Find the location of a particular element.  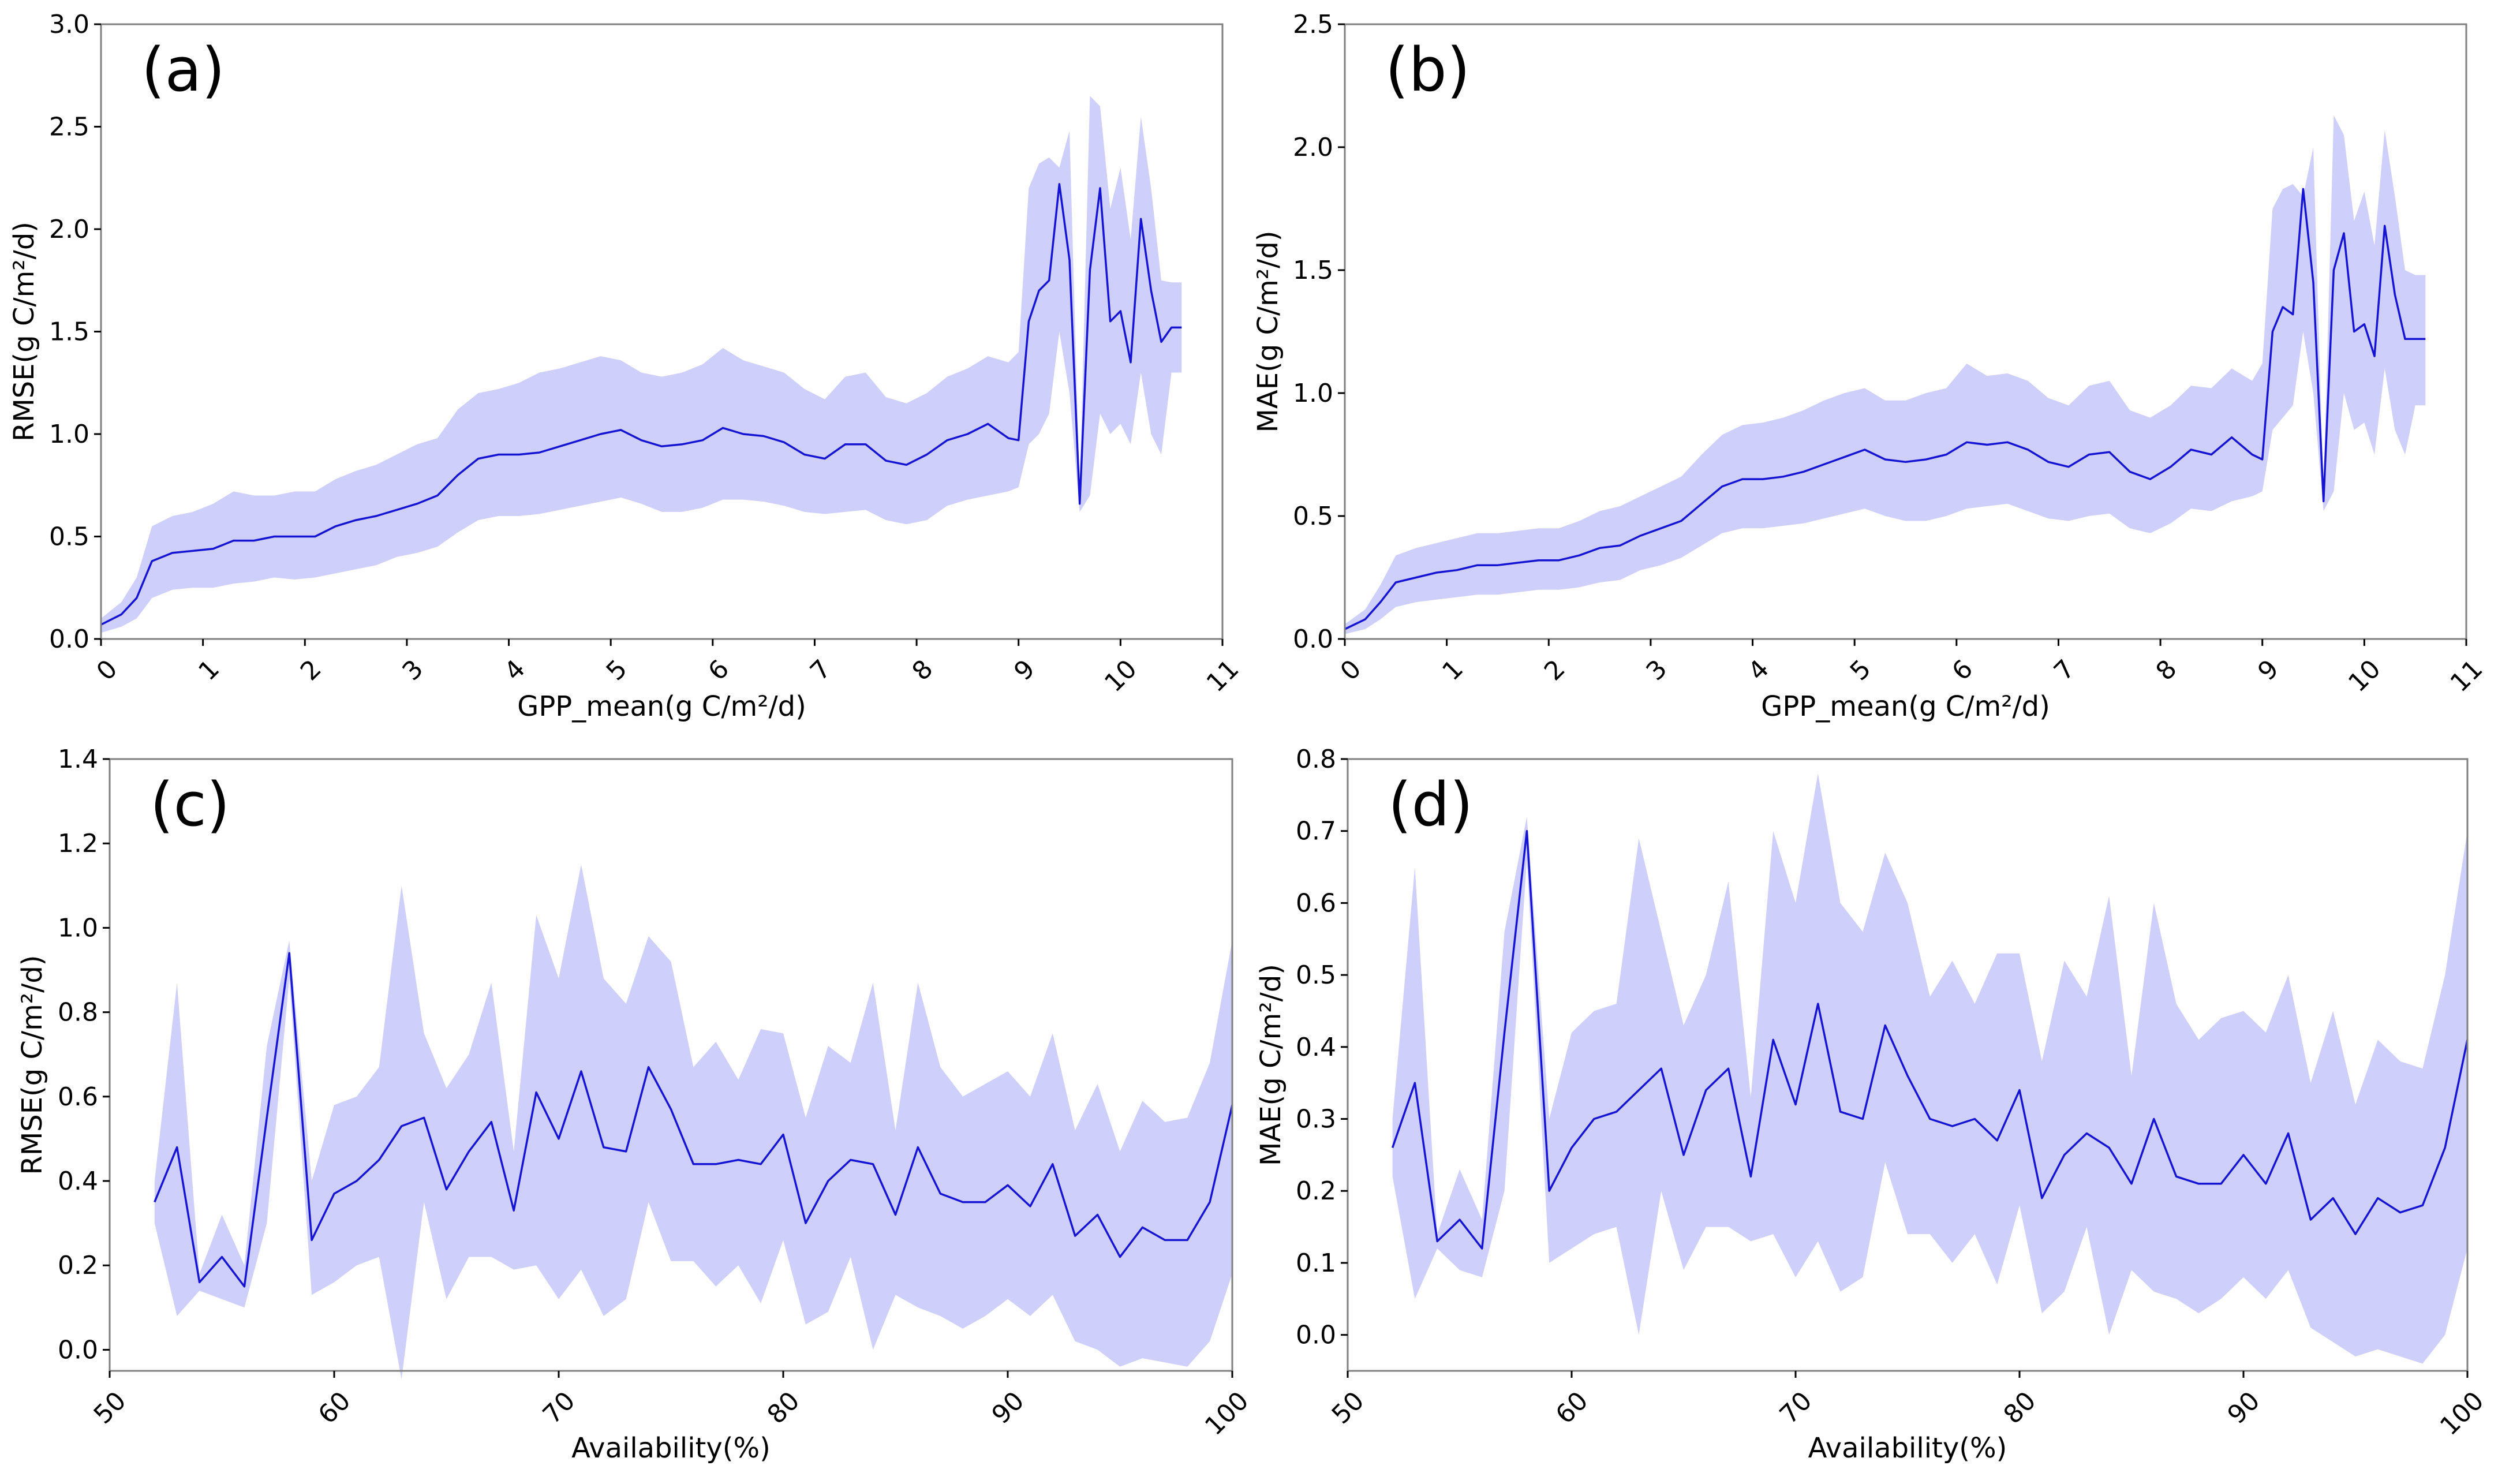

panel-b-line-mean is located at coordinates (1885, 409).